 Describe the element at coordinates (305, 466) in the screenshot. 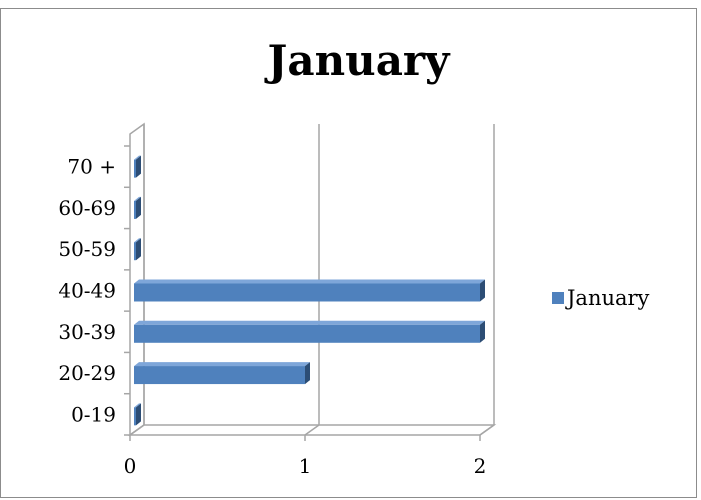

I see `x-tick-label: 1` at that location.